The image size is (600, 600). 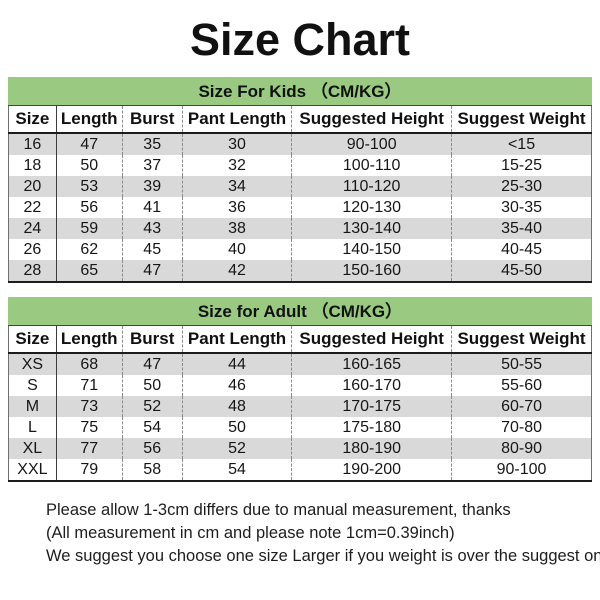 What do you see at coordinates (89, 407) in the screenshot?
I see `table-cell: 73` at bounding box center [89, 407].